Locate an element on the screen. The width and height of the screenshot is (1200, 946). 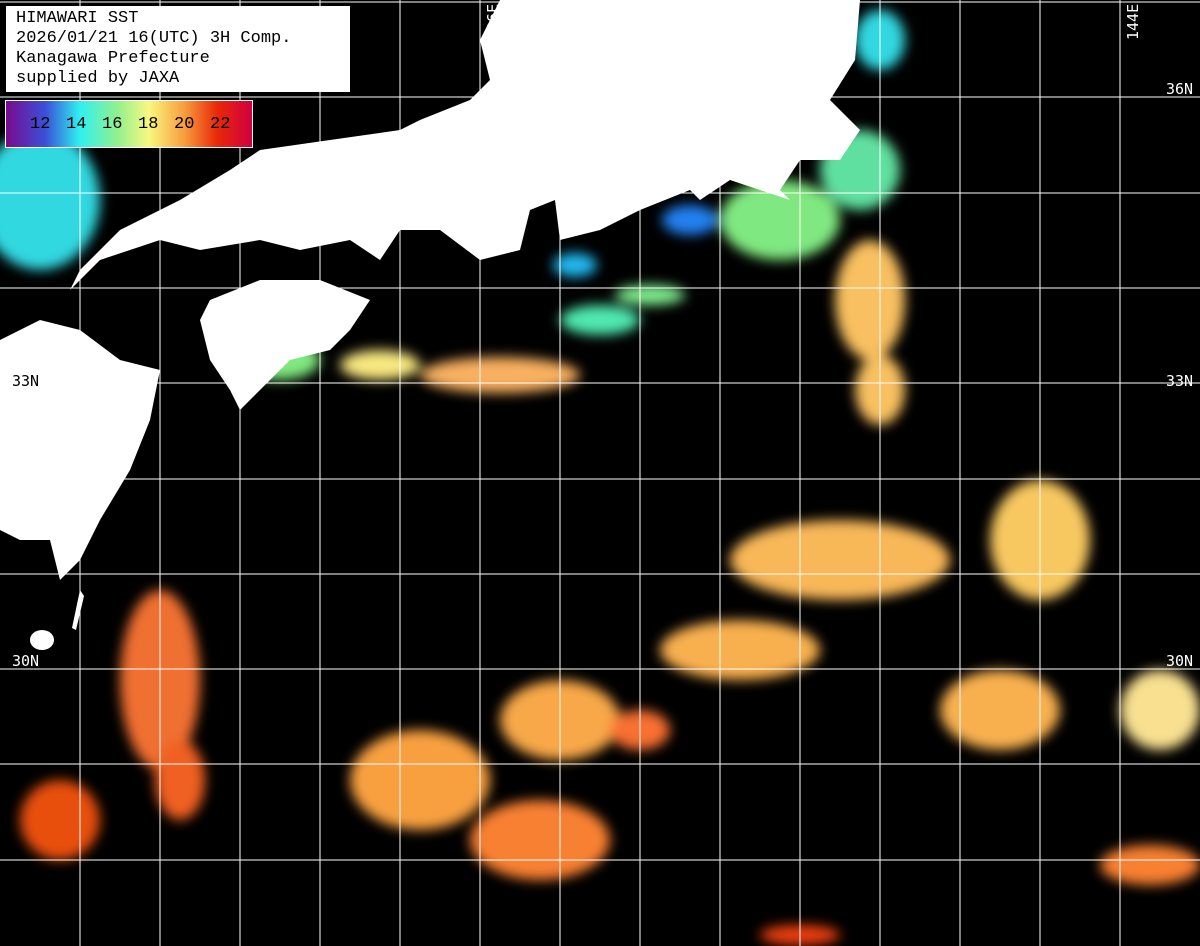
lat-label-left: 30N is located at coordinates (26, 661).